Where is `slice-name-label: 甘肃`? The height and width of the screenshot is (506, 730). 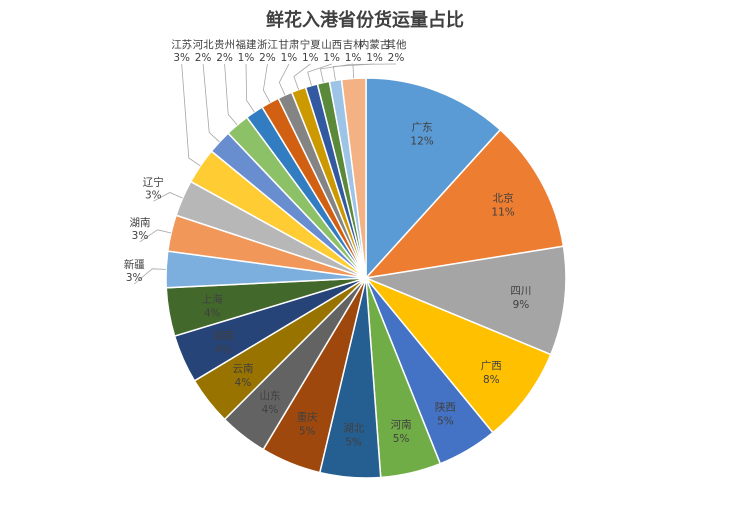
slice-name-label: 甘肃 is located at coordinates (288, 44).